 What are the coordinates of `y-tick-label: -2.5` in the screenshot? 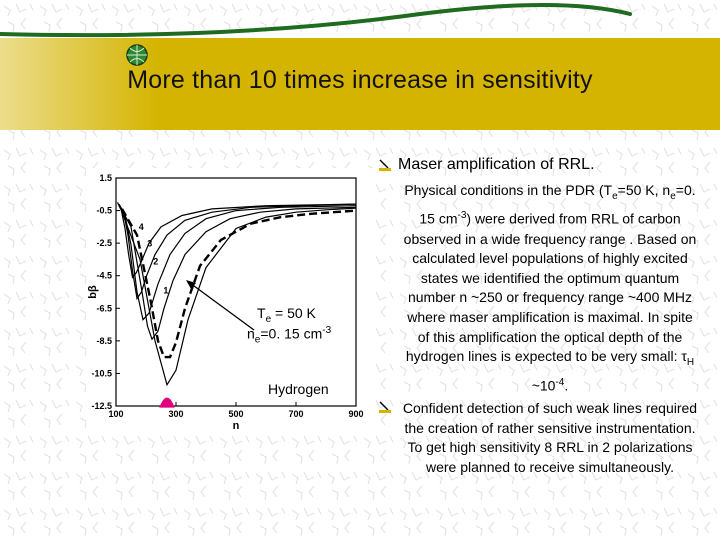 It's located at (104, 243).